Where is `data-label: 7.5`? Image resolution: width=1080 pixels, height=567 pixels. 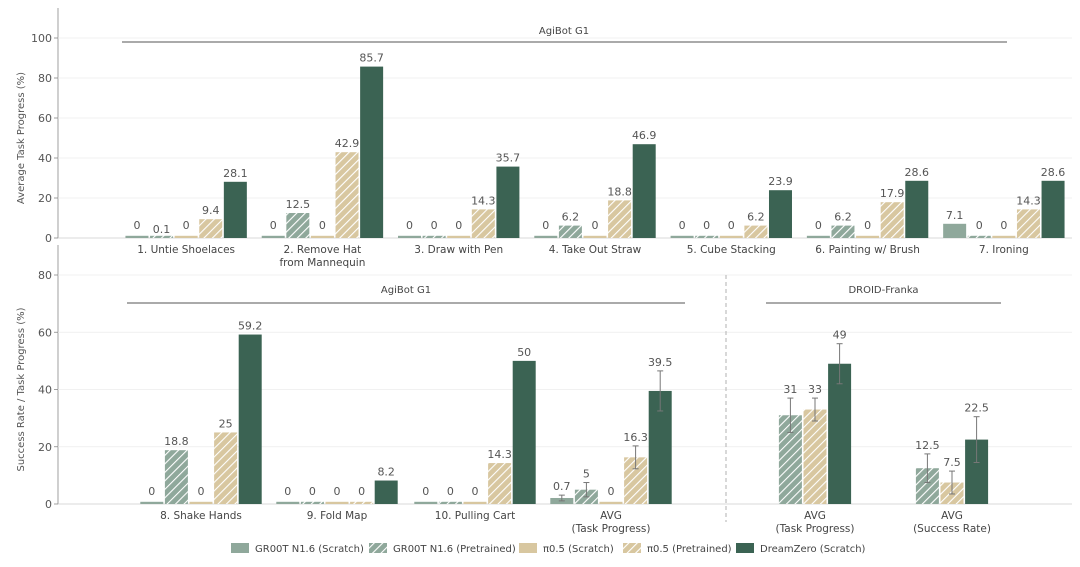 data-label: 7.5 is located at coordinates (952, 462).